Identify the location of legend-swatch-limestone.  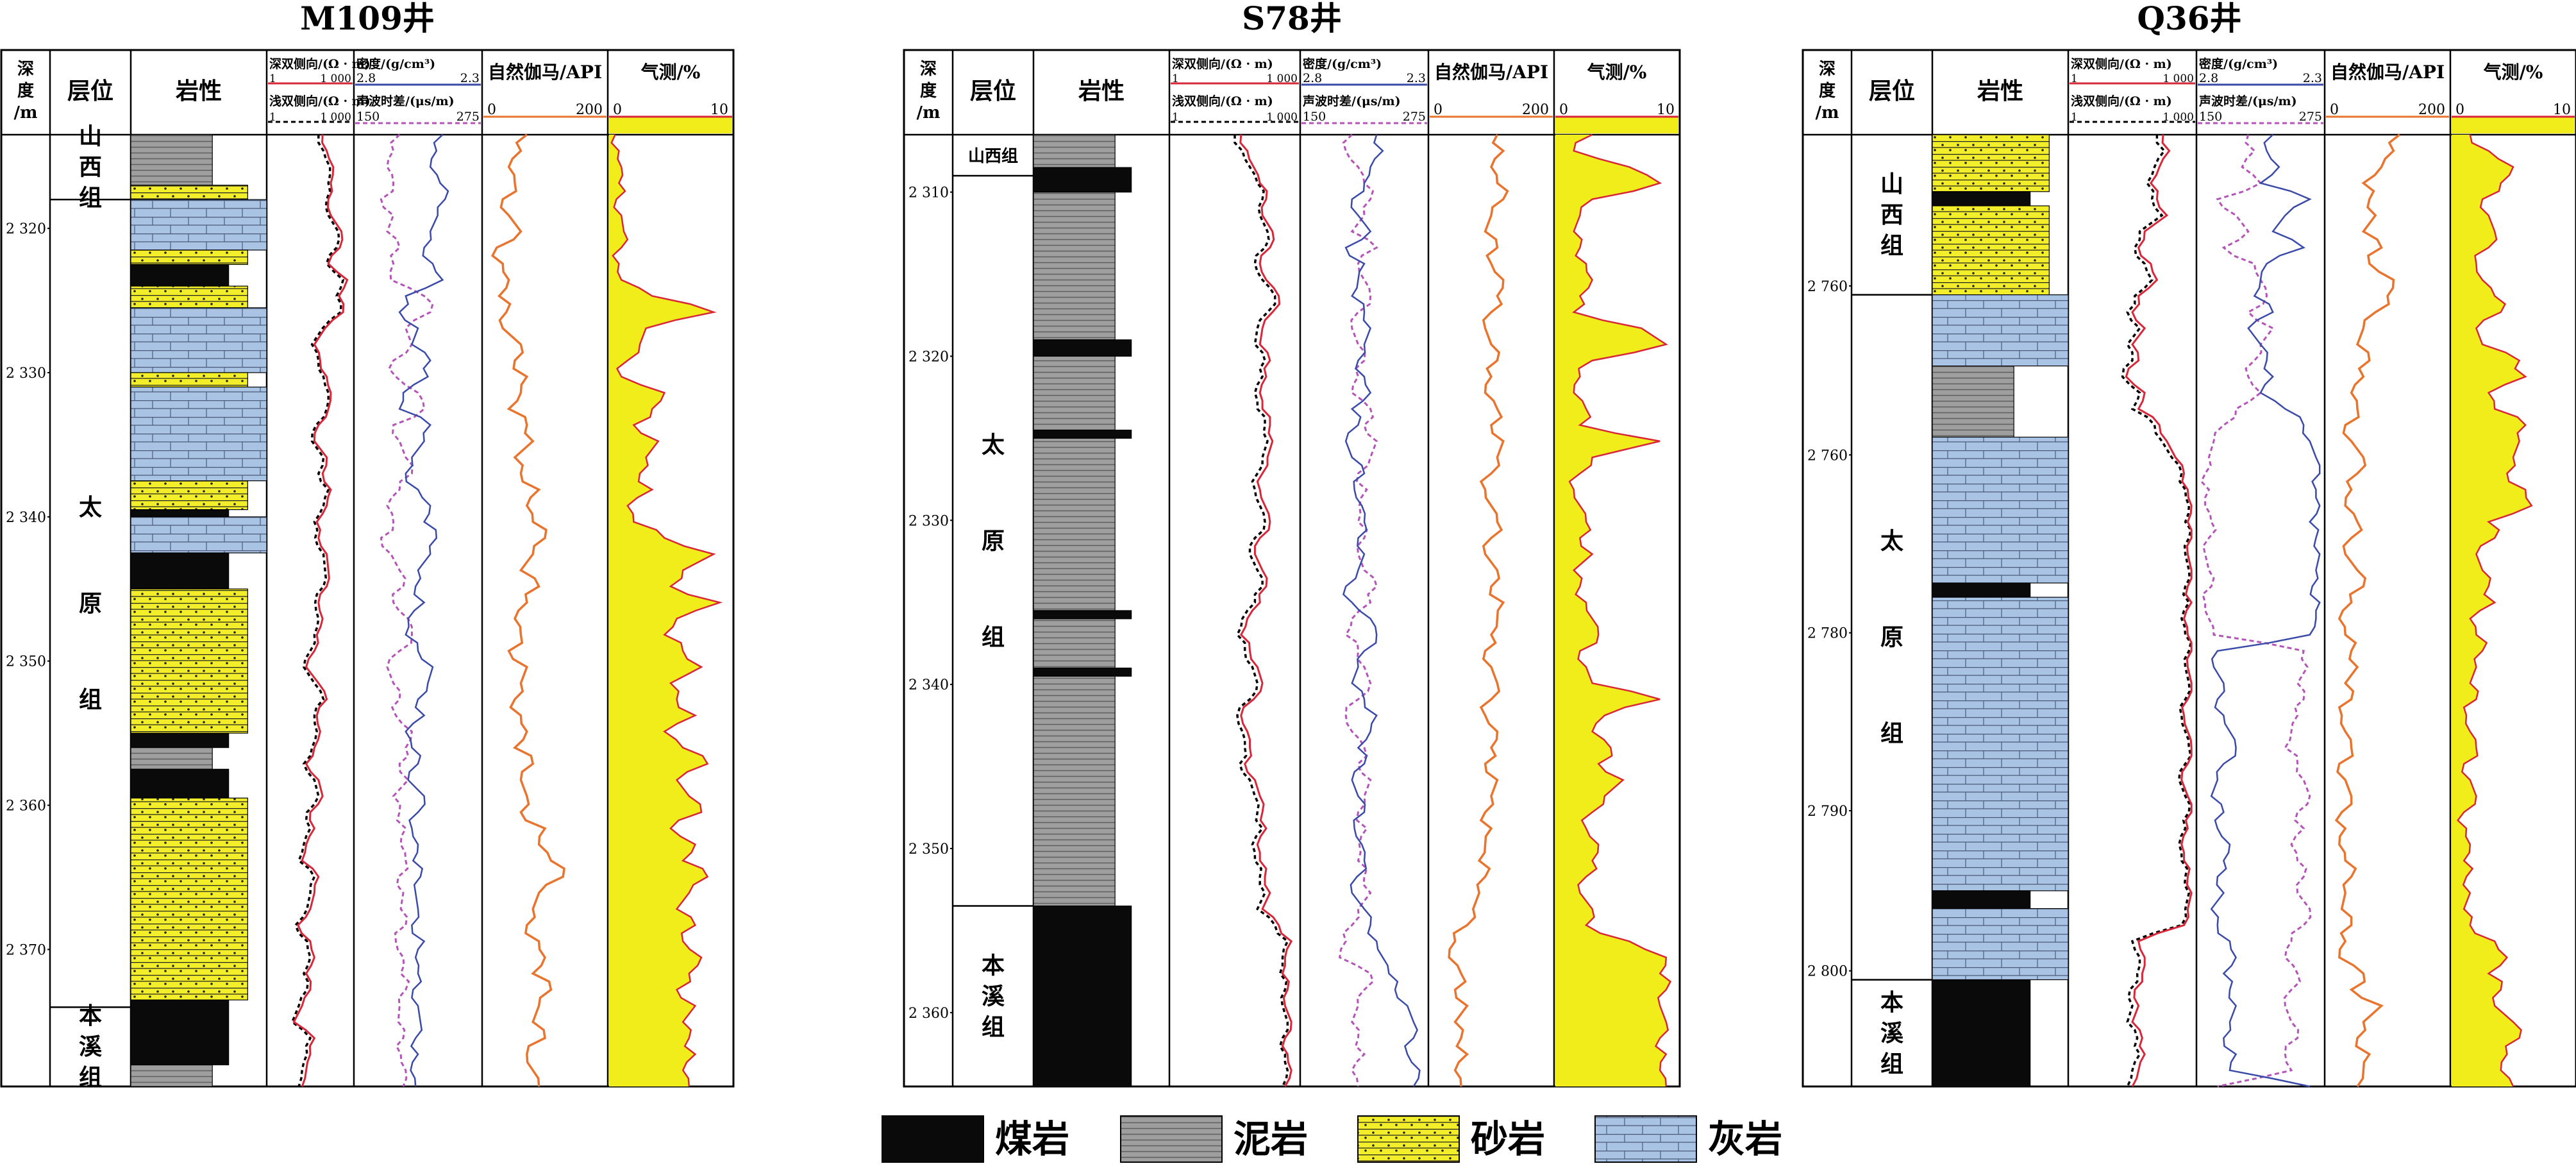
(1645, 1139).